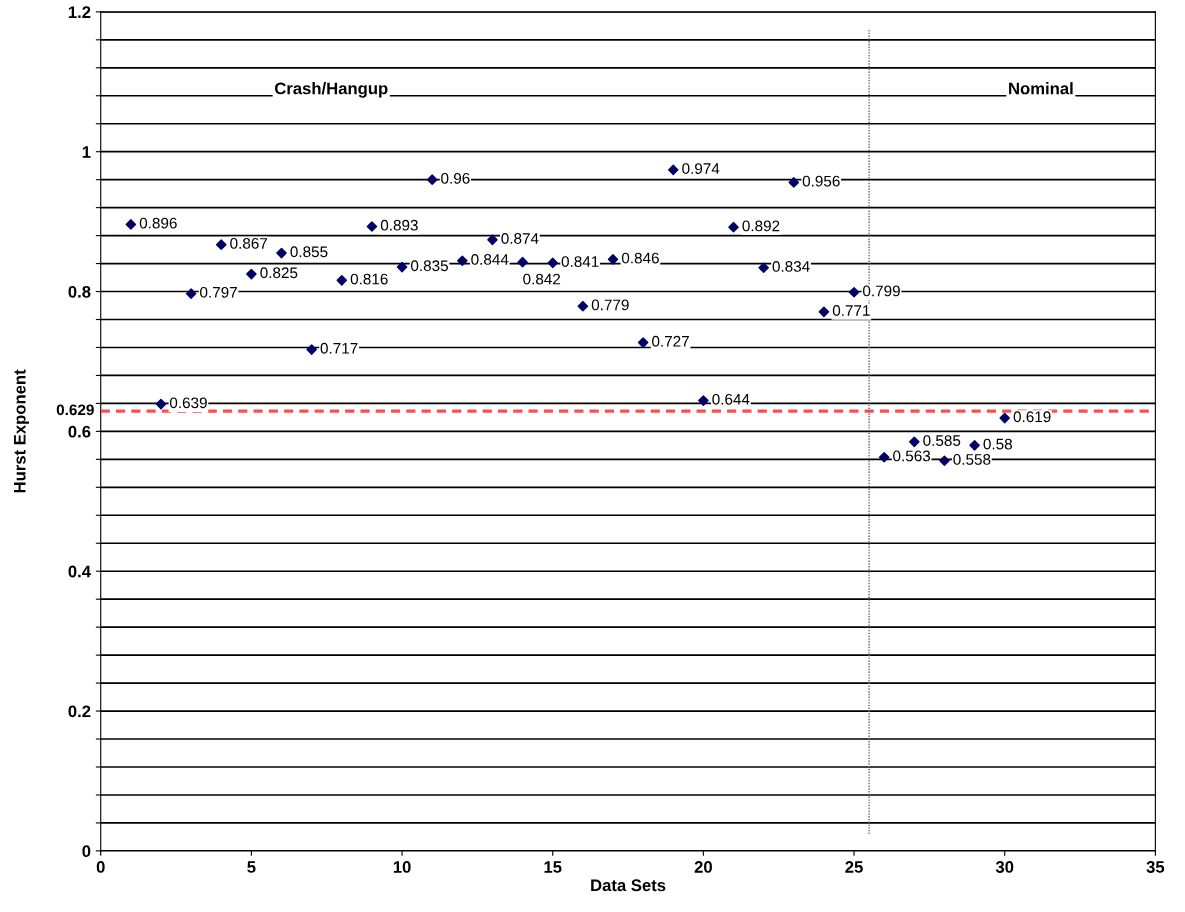 The width and height of the screenshot is (1185, 912). I want to click on data-label: 0.834, so click(791, 266).